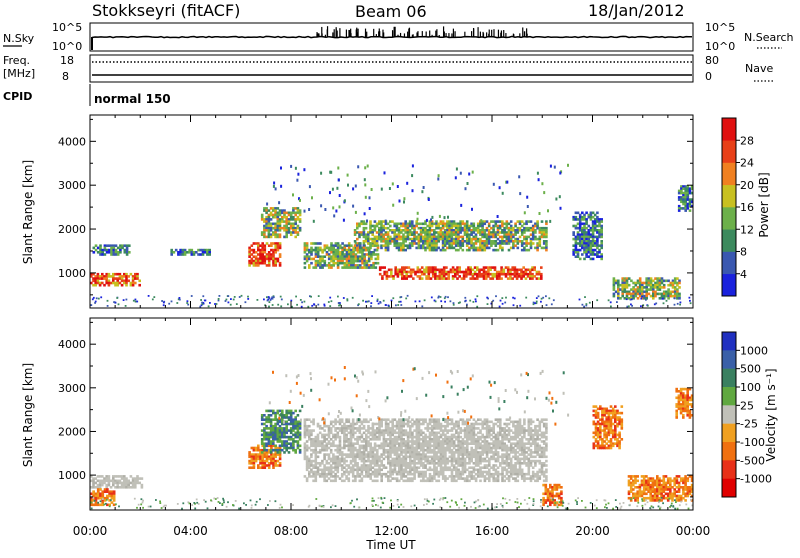  Describe the element at coordinates (16, 60) in the screenshot. I see `freq-label: Freq.` at that location.